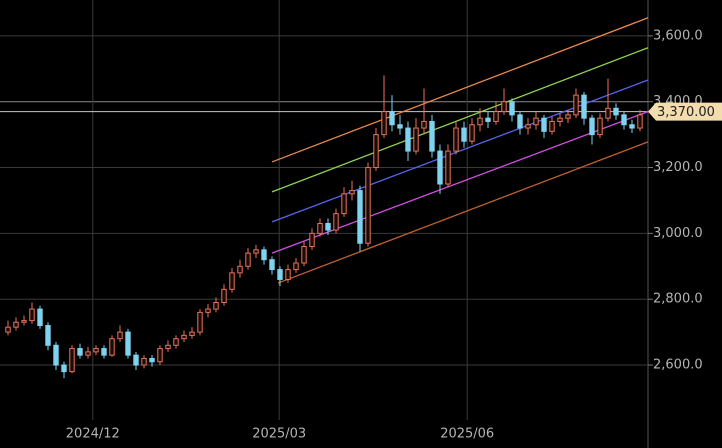  Describe the element at coordinates (678, 299) in the screenshot. I see `y-tick-label: 2,800.0` at that location.